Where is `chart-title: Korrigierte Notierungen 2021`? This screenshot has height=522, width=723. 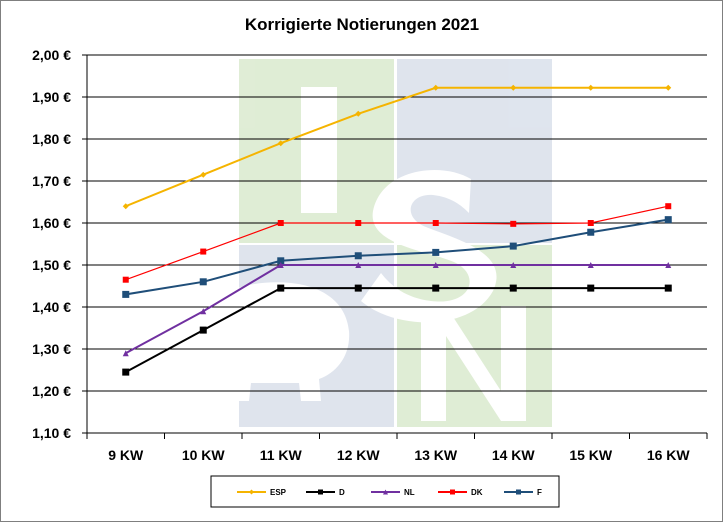 chart-title: Korrigierte Notierungen 2021 is located at coordinates (362, 24).